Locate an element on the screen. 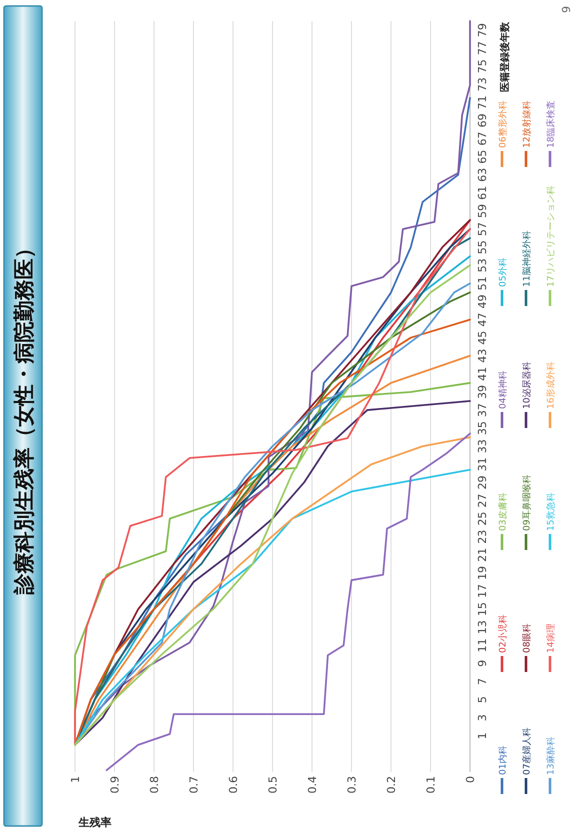  text: 9 is located at coordinates (566, 9).